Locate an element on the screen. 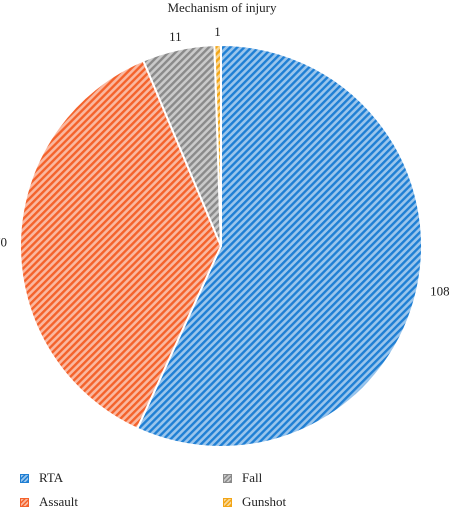 This screenshot has height=510, width=449. pie-value-label-rta: 108 is located at coordinates (439, 291).